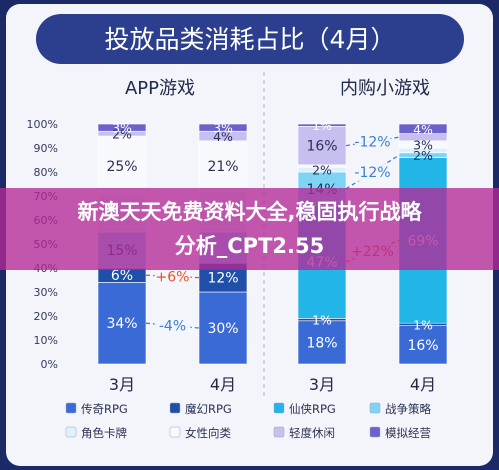  Describe the element at coordinates (208, 409) in the screenshot. I see `legend-label: 魔幻RPG` at that location.